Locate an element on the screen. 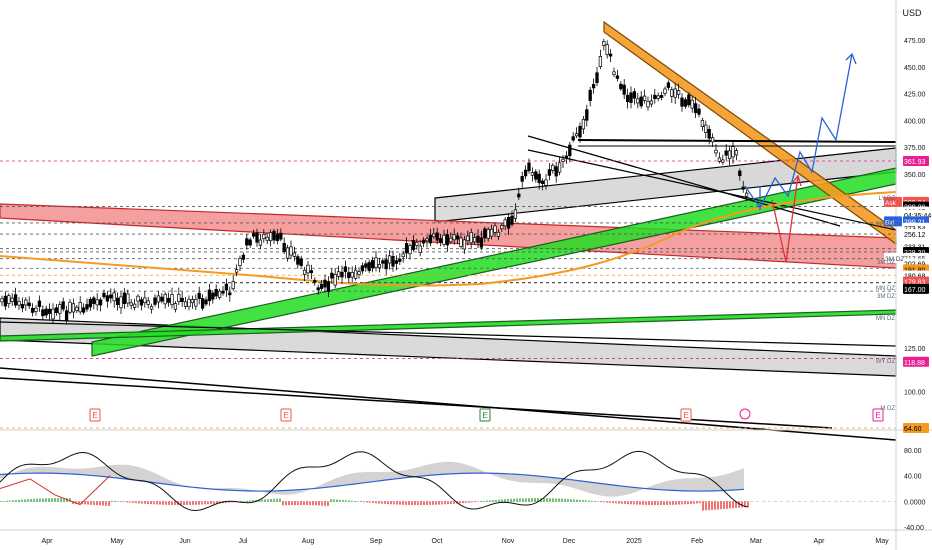  blue-projection-path is located at coordinates (798, 131).